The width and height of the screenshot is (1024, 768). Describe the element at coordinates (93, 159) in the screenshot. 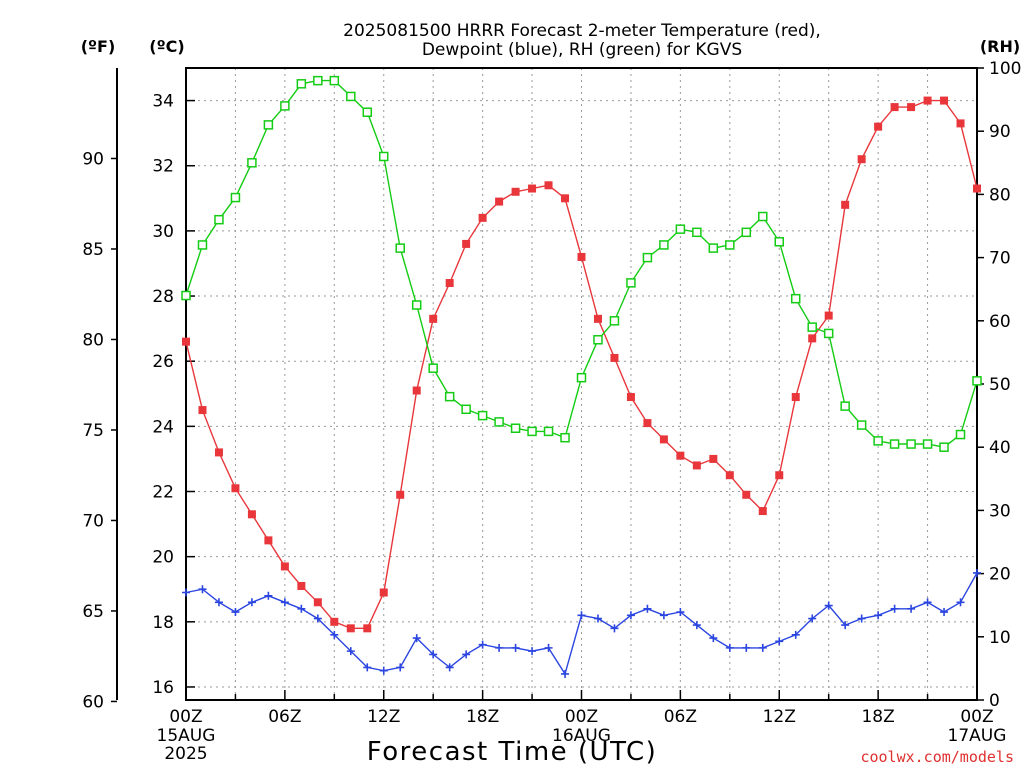

I see `fahrenheit-tick-label: 90` at that location.